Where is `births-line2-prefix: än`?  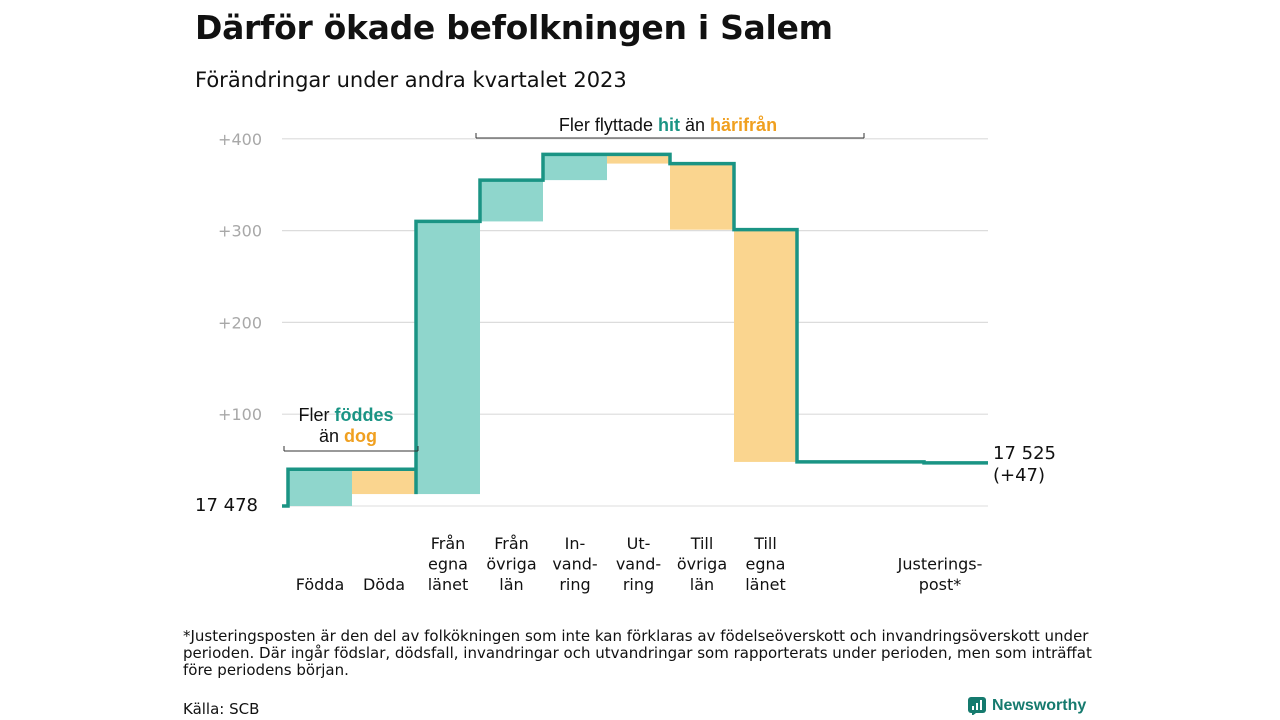 births-line2-prefix: än is located at coordinates (329, 436).